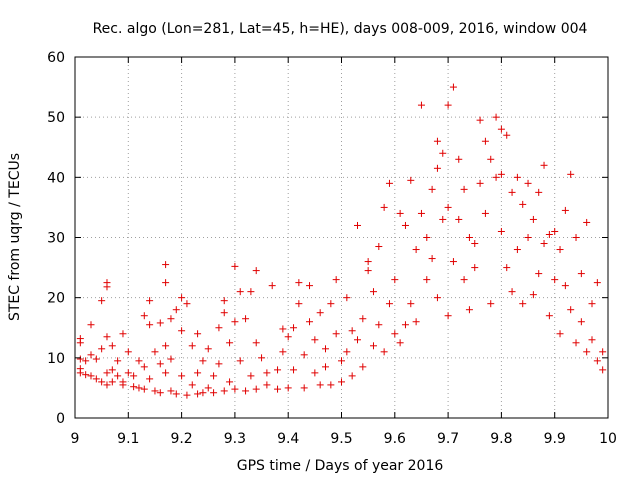 Image resolution: width=640 pixels, height=480 pixels. I want to click on x-tick-labels: 9 9.1 9.2 9.3 9.4 9.5 9.6 9.7 9.8 9.9 10, so click(344, 439).